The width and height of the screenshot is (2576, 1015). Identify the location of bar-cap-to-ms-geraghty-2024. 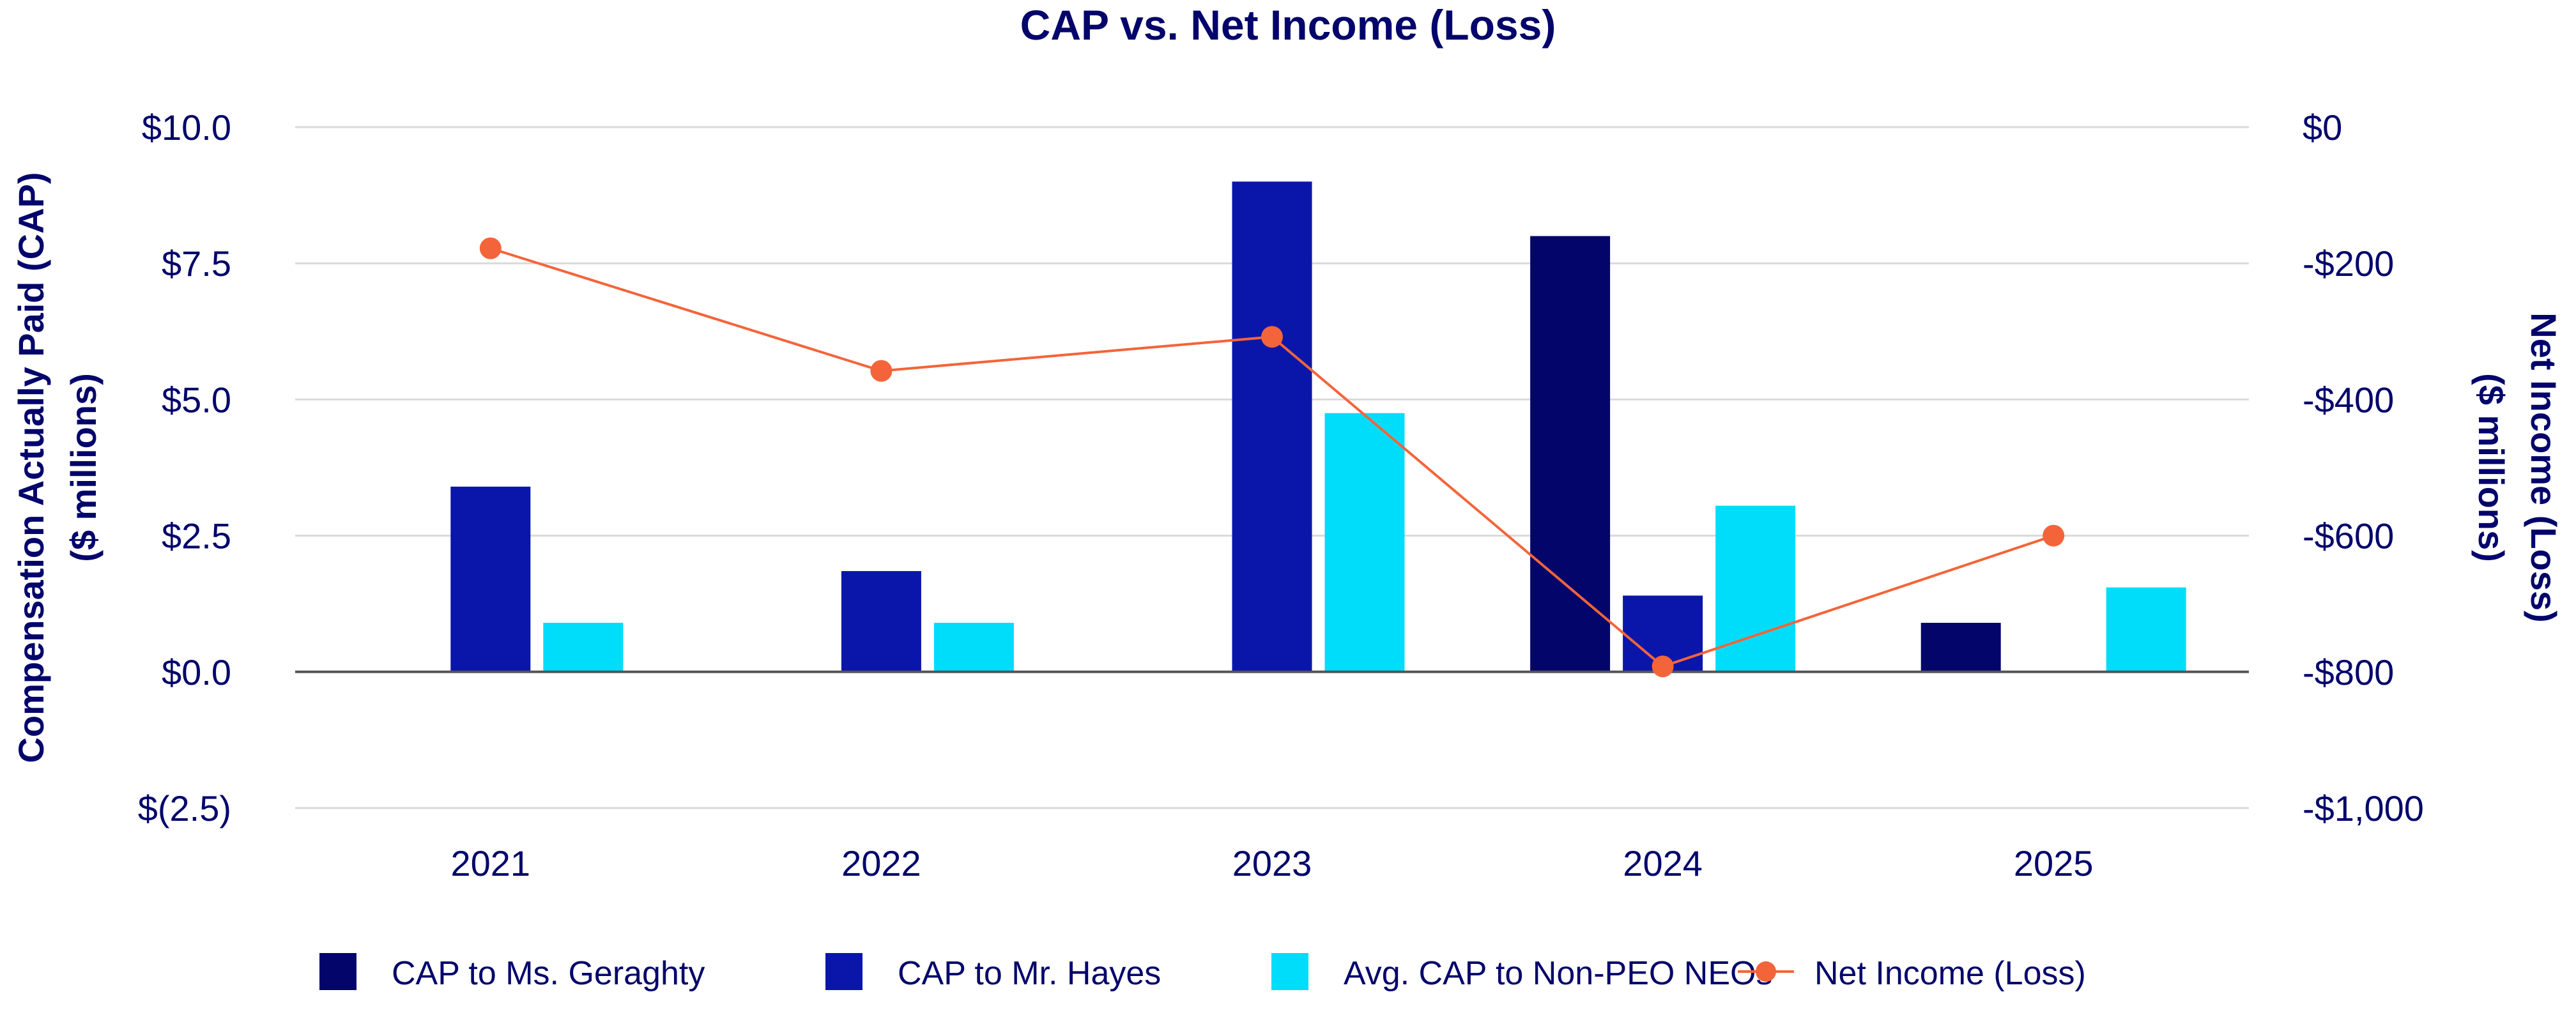
(1570, 454).